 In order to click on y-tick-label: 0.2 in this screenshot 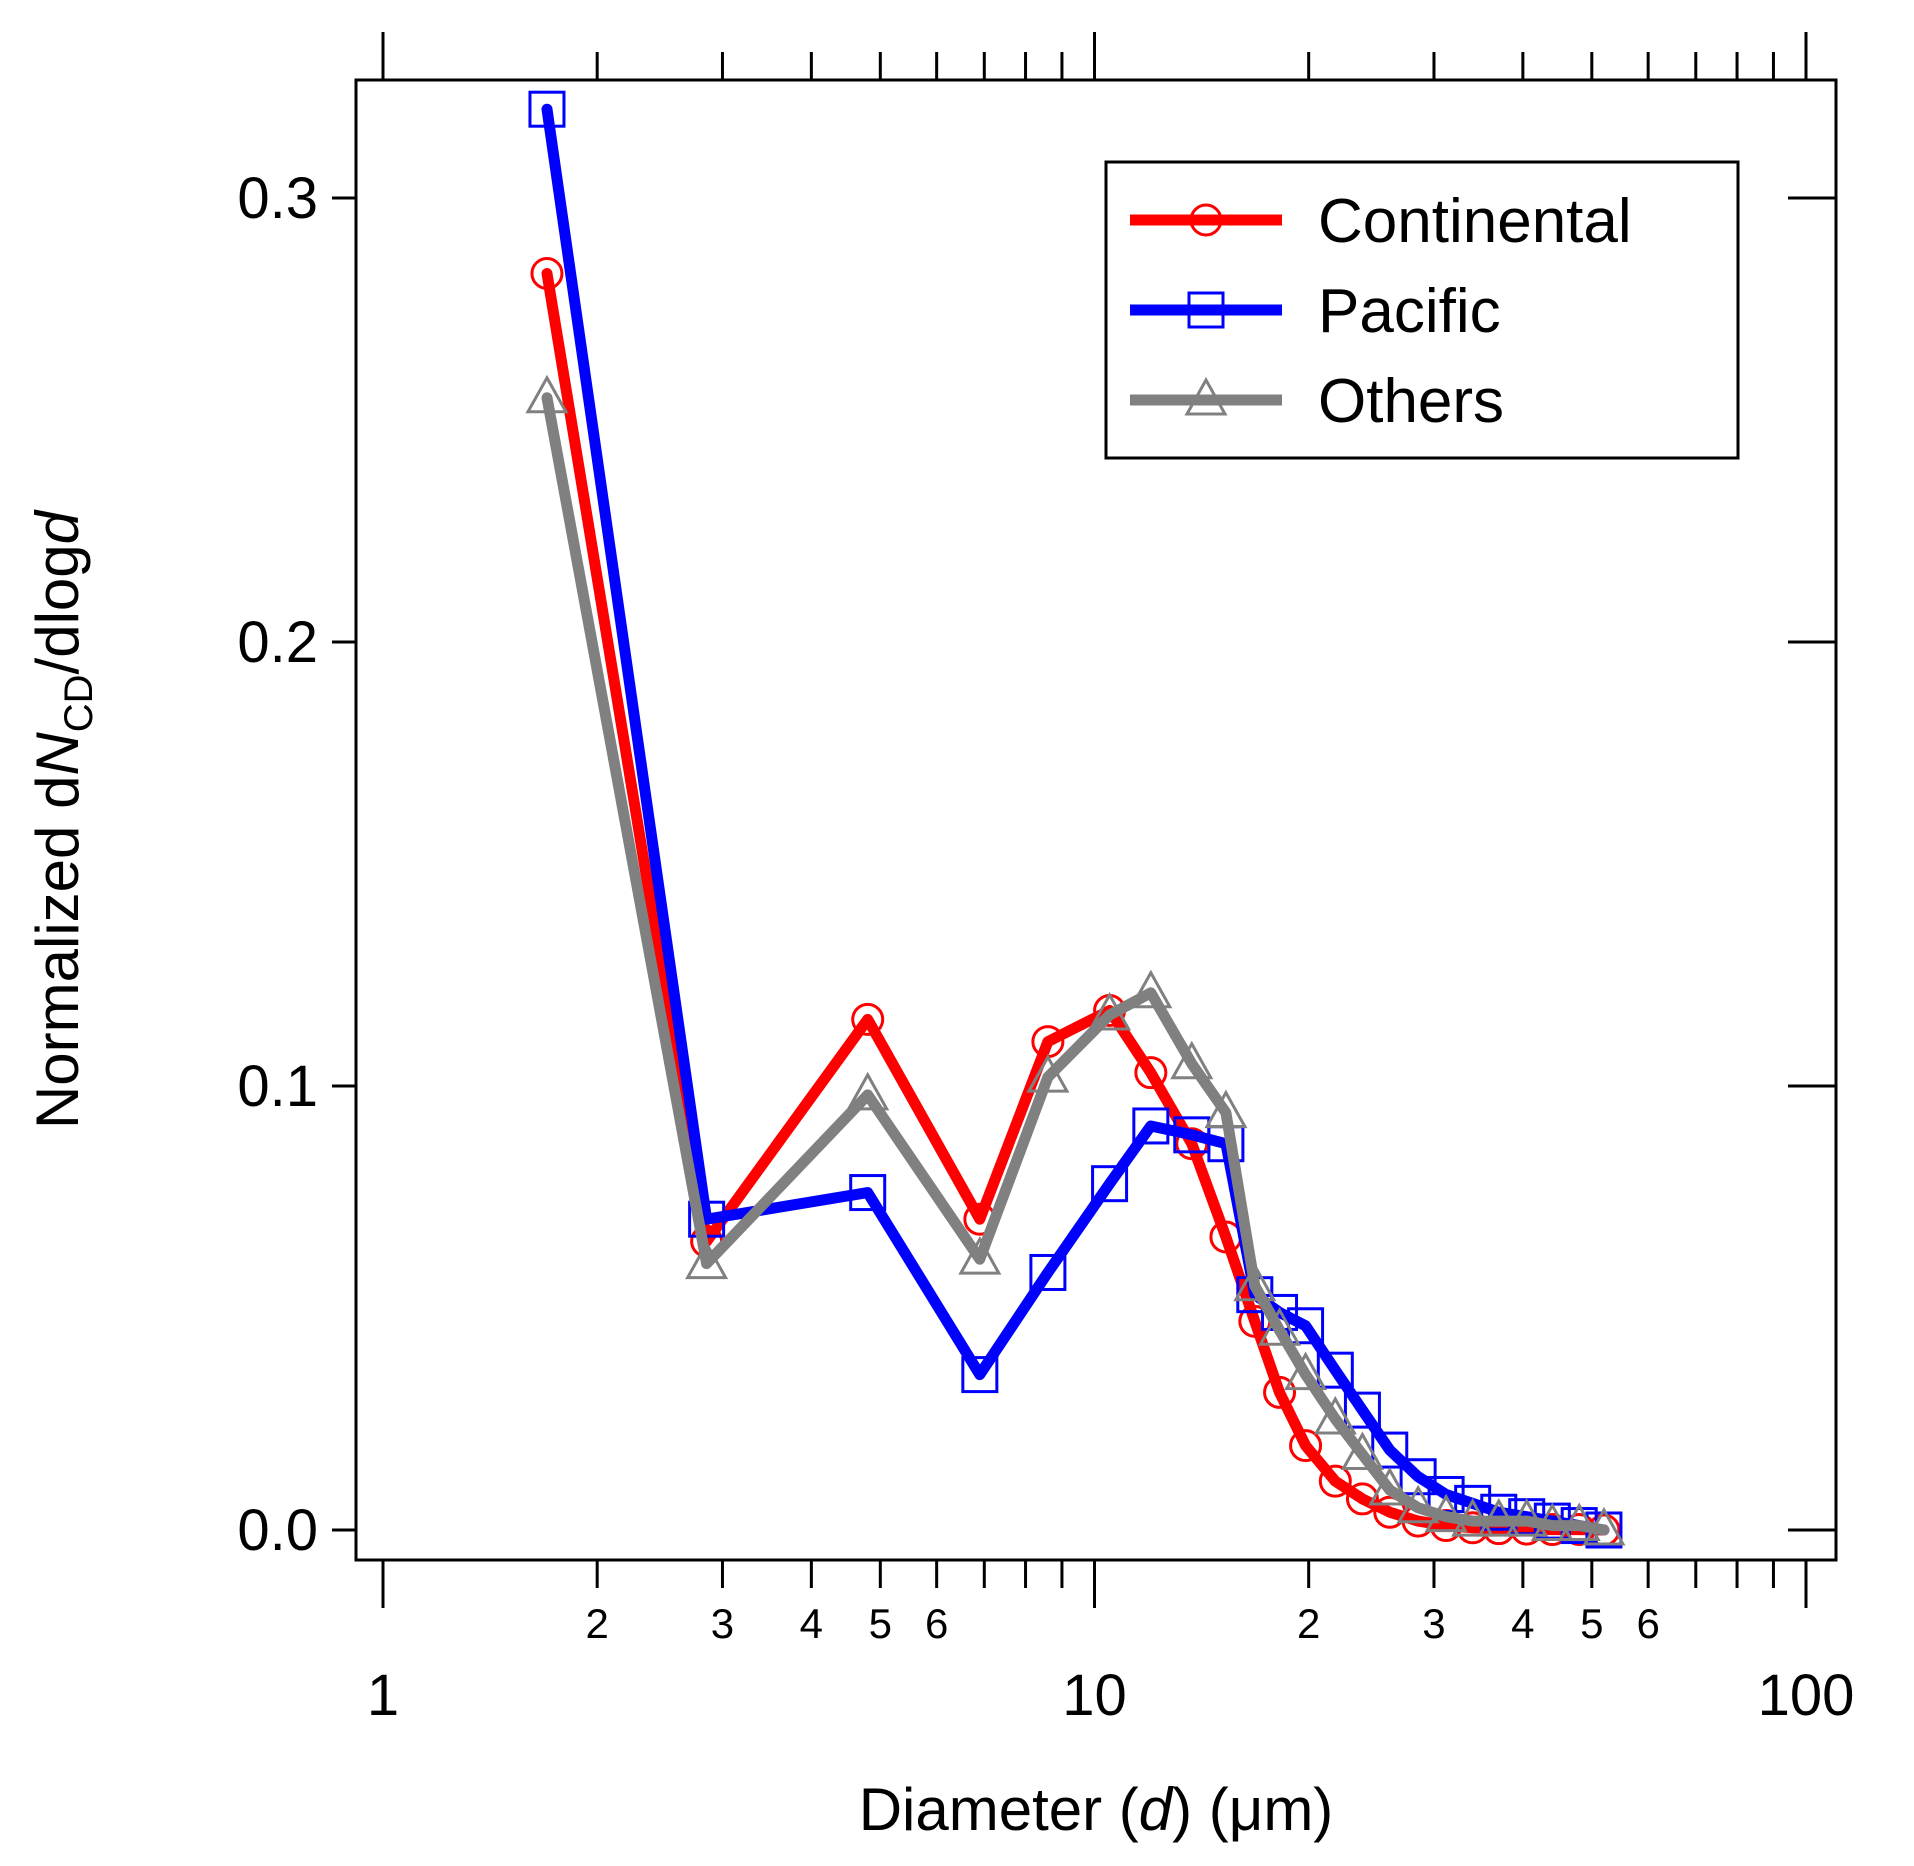, I will do `click(277, 642)`.